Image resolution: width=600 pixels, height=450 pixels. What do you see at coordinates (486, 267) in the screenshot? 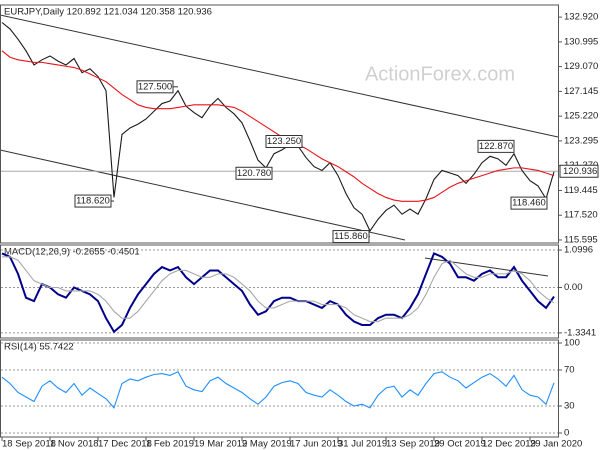
I see `trend-line` at bounding box center [486, 267].